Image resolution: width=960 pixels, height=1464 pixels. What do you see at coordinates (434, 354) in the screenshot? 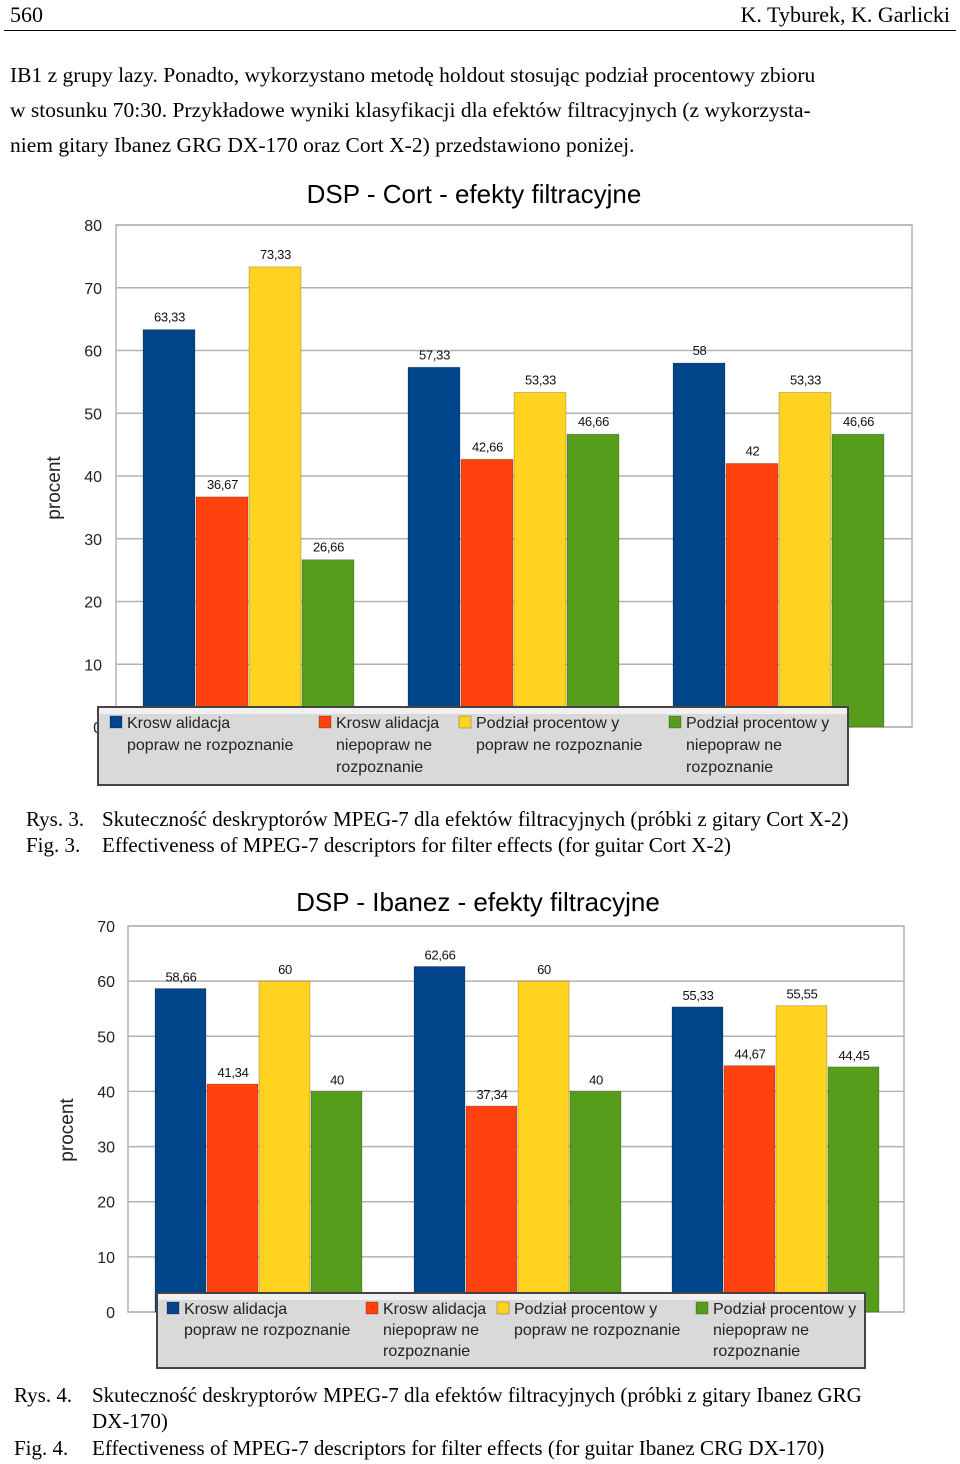
I see `data-label: 57,33` at bounding box center [434, 354].